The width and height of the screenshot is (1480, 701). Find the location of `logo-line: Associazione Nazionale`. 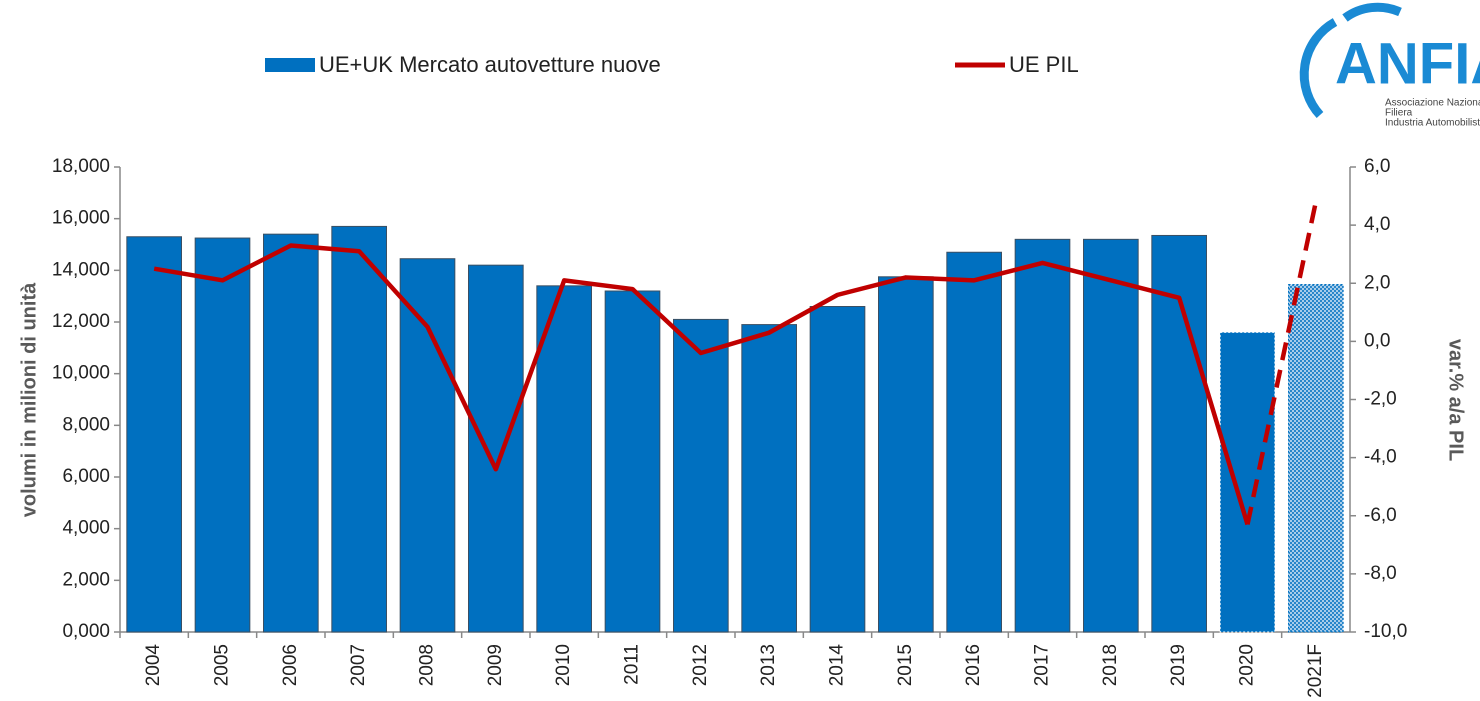

logo-line: Associazione Nazionale is located at coordinates (1432, 103).